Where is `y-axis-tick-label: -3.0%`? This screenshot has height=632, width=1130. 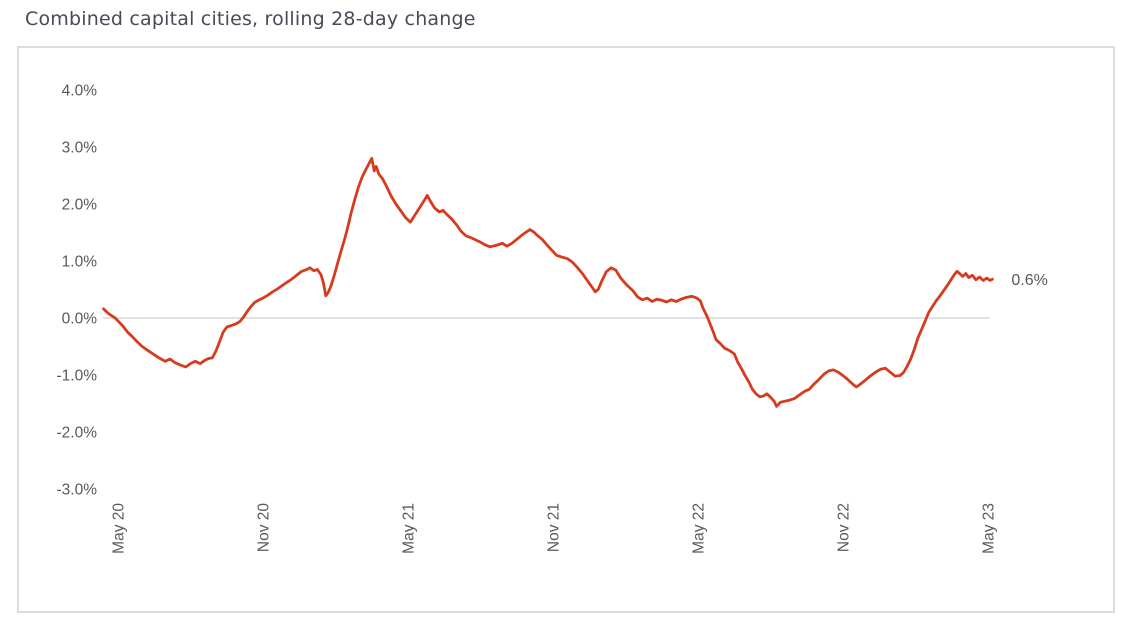
y-axis-tick-label: -3.0% is located at coordinates (77, 490).